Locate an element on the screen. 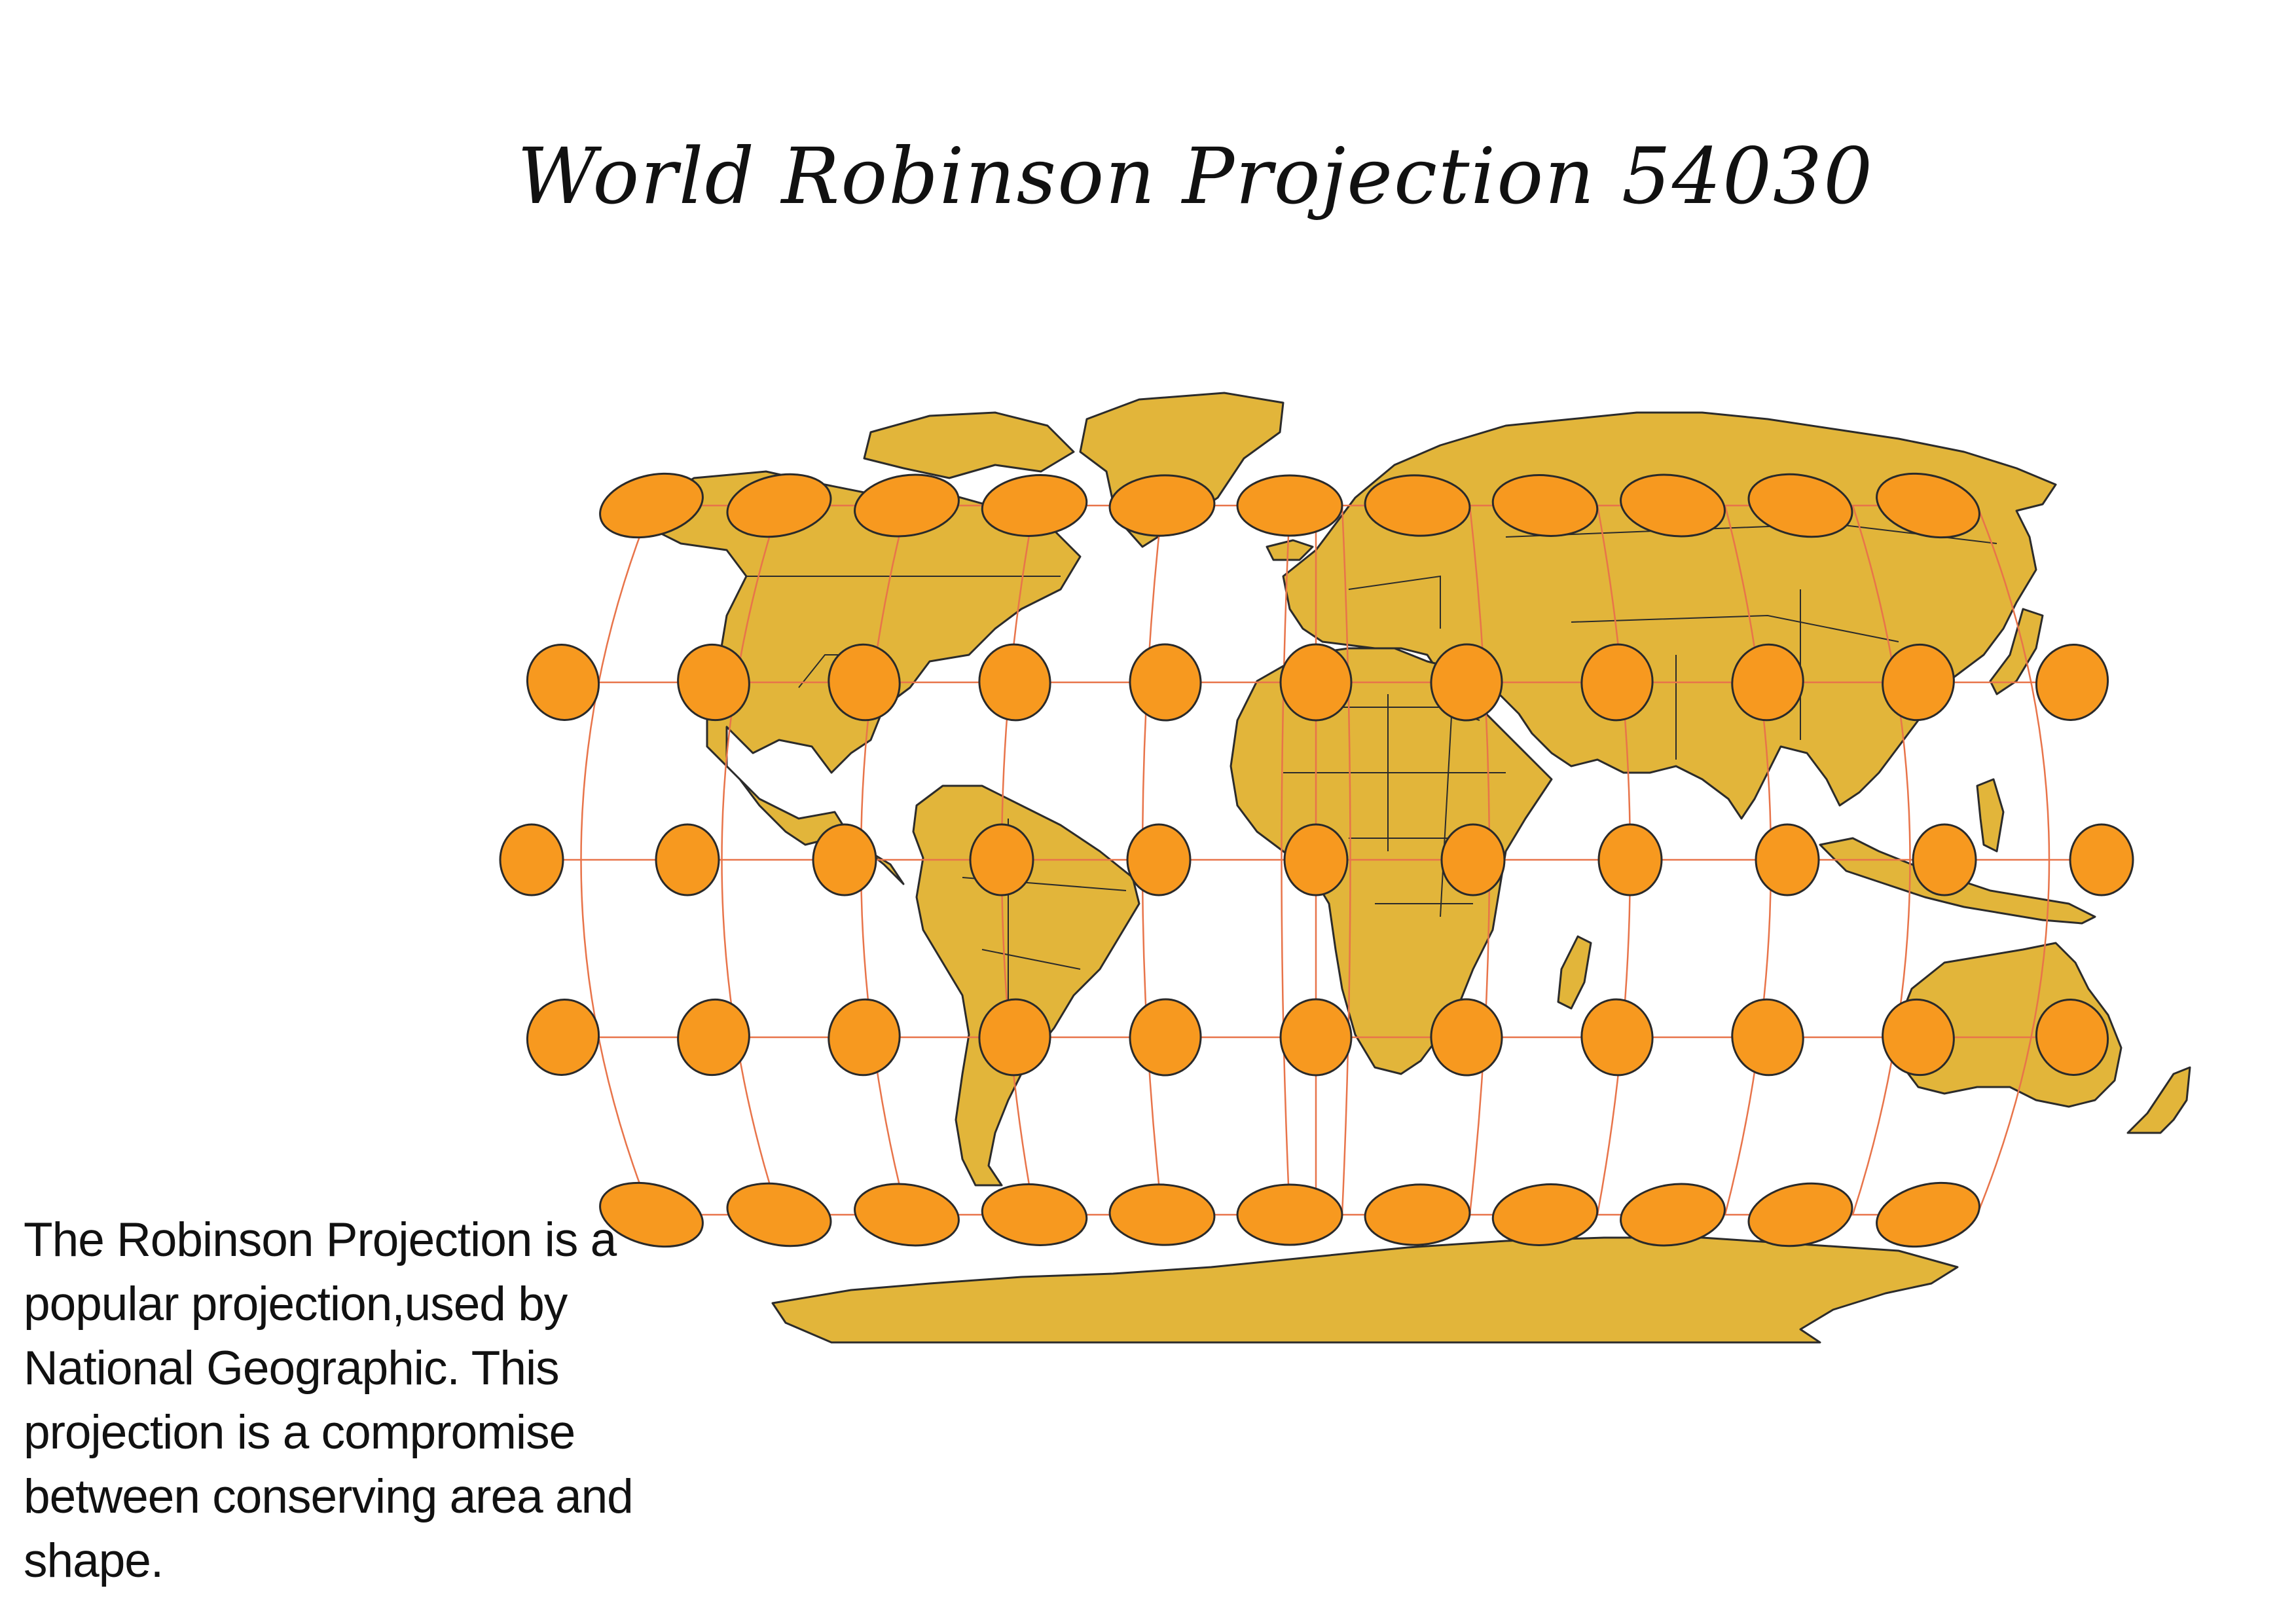 The height and width of the screenshot is (1624, 2296). landmass-madagascar is located at coordinates (1574, 972).